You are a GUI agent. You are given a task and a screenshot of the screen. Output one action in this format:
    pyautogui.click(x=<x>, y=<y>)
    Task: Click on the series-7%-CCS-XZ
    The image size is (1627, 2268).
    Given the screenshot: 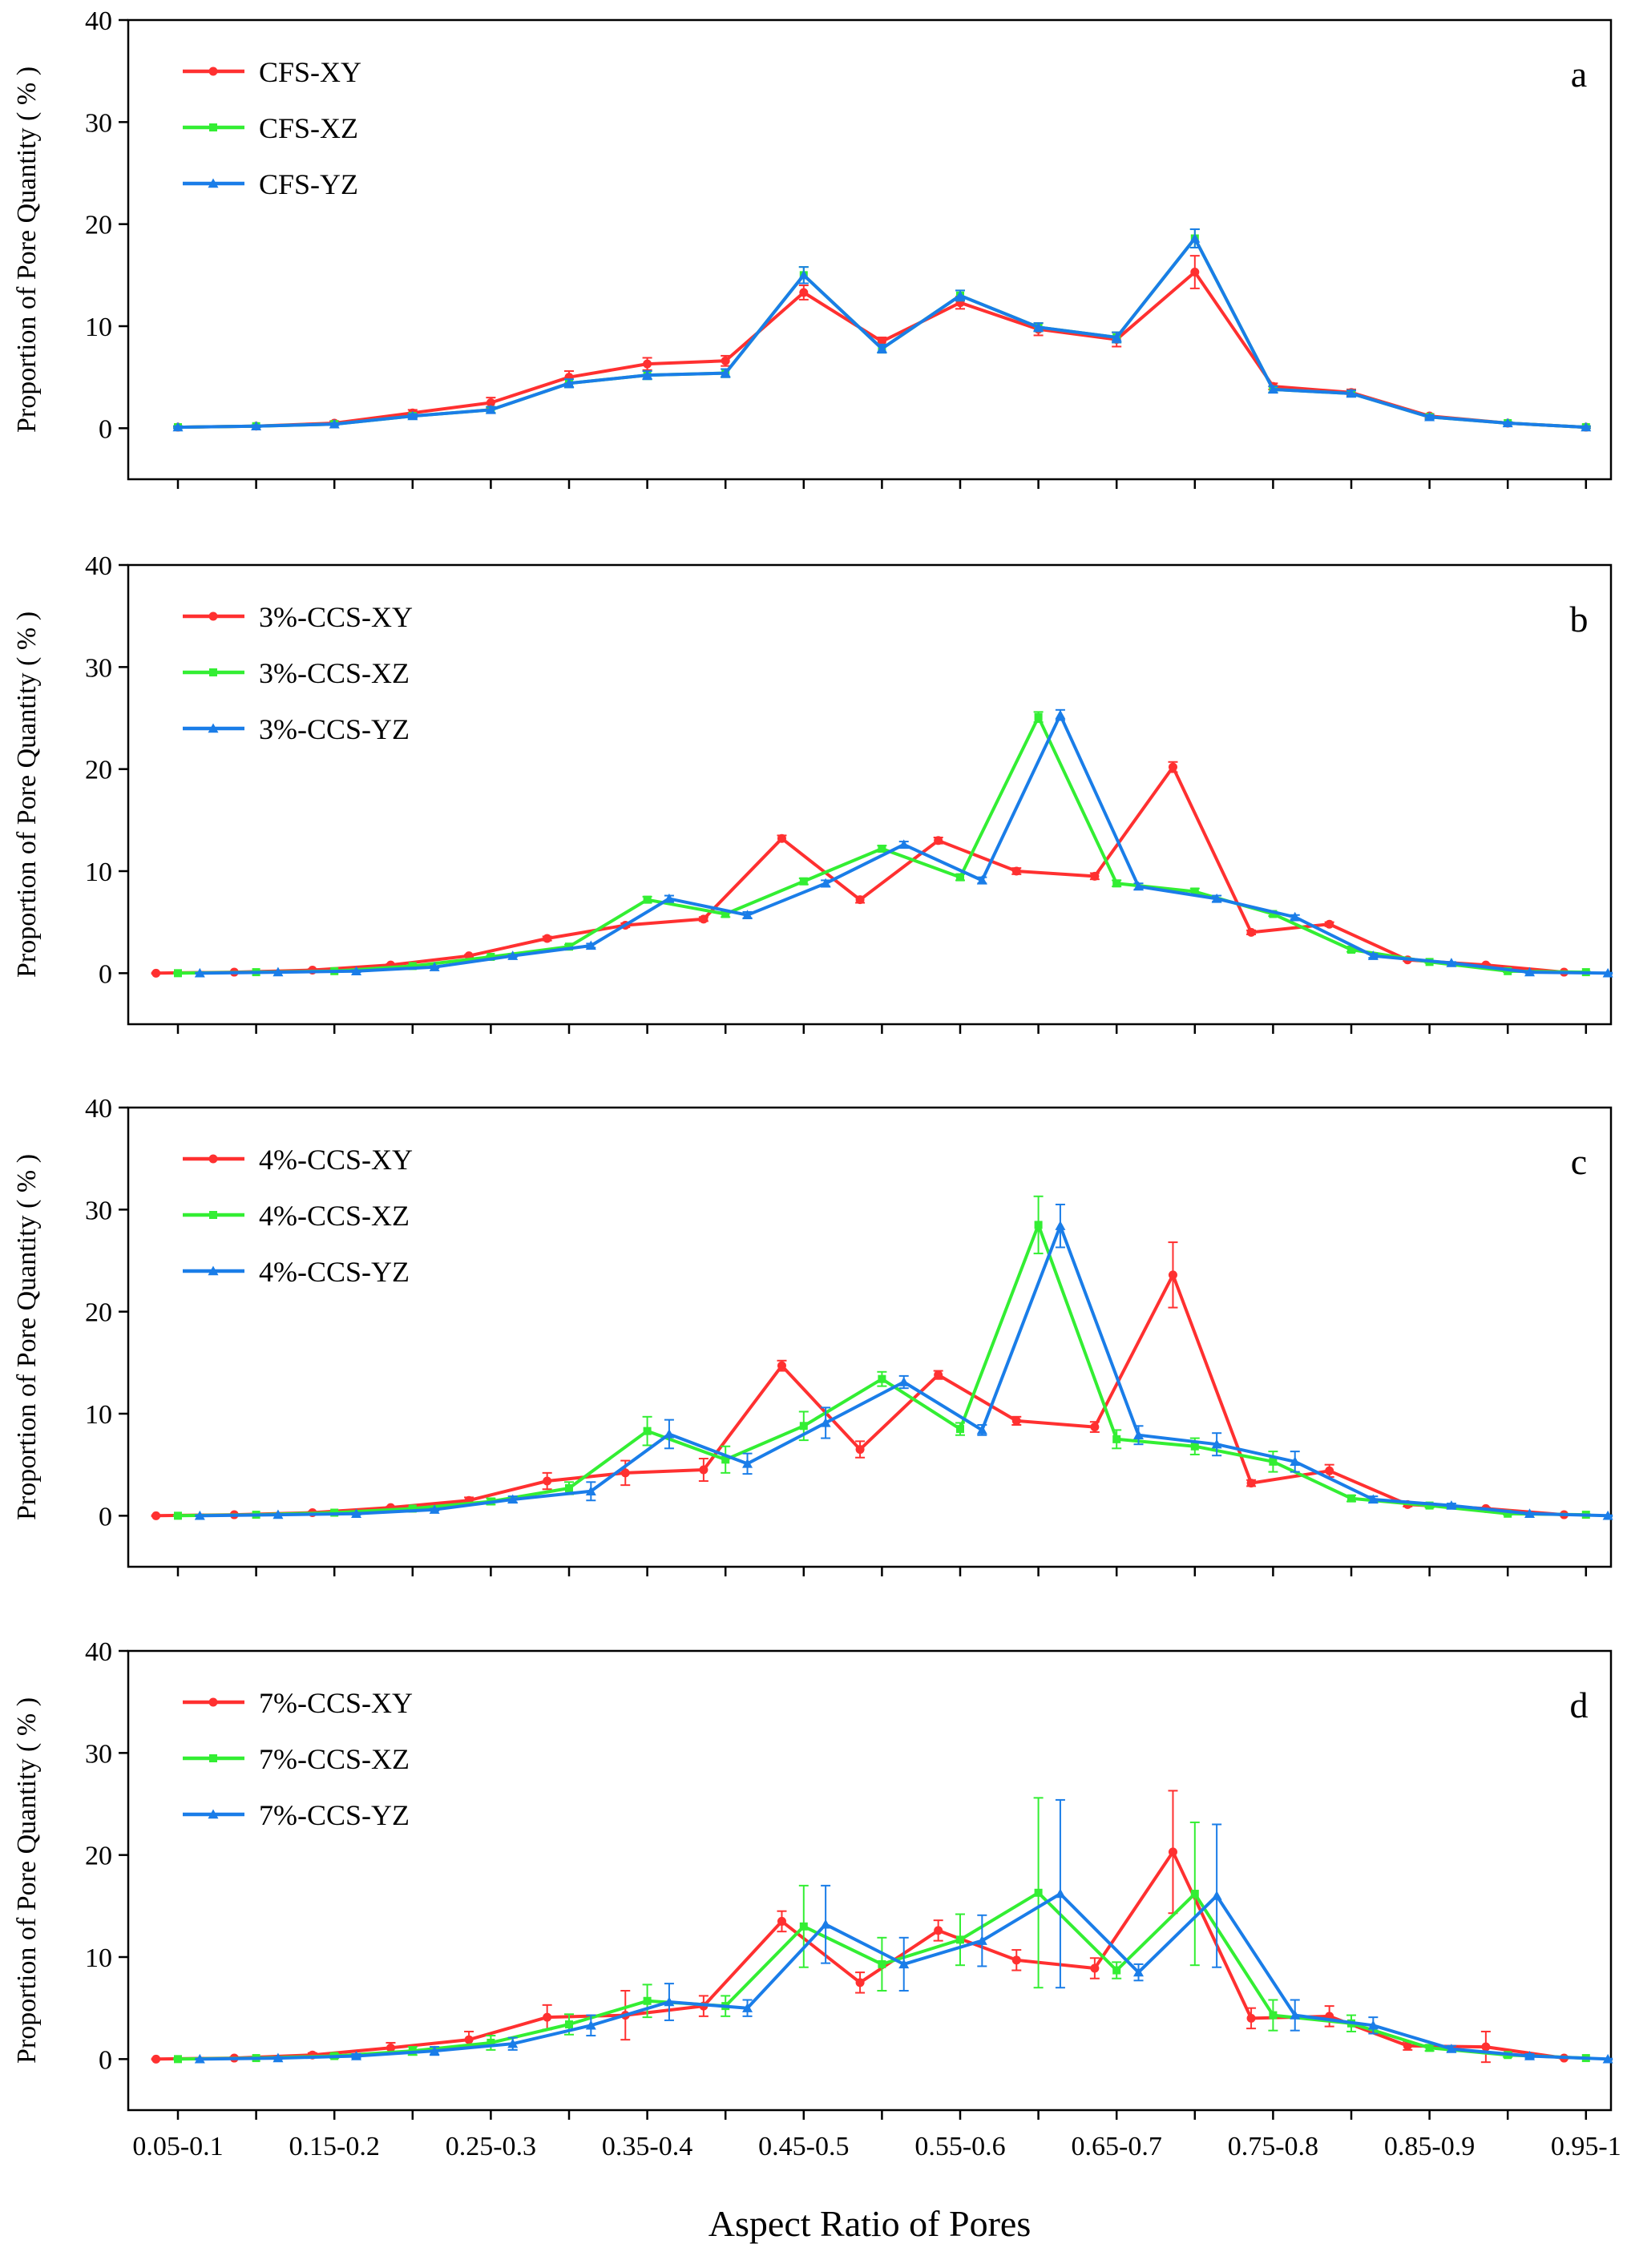 What is the action you would take?
    pyautogui.click(x=882, y=1930)
    